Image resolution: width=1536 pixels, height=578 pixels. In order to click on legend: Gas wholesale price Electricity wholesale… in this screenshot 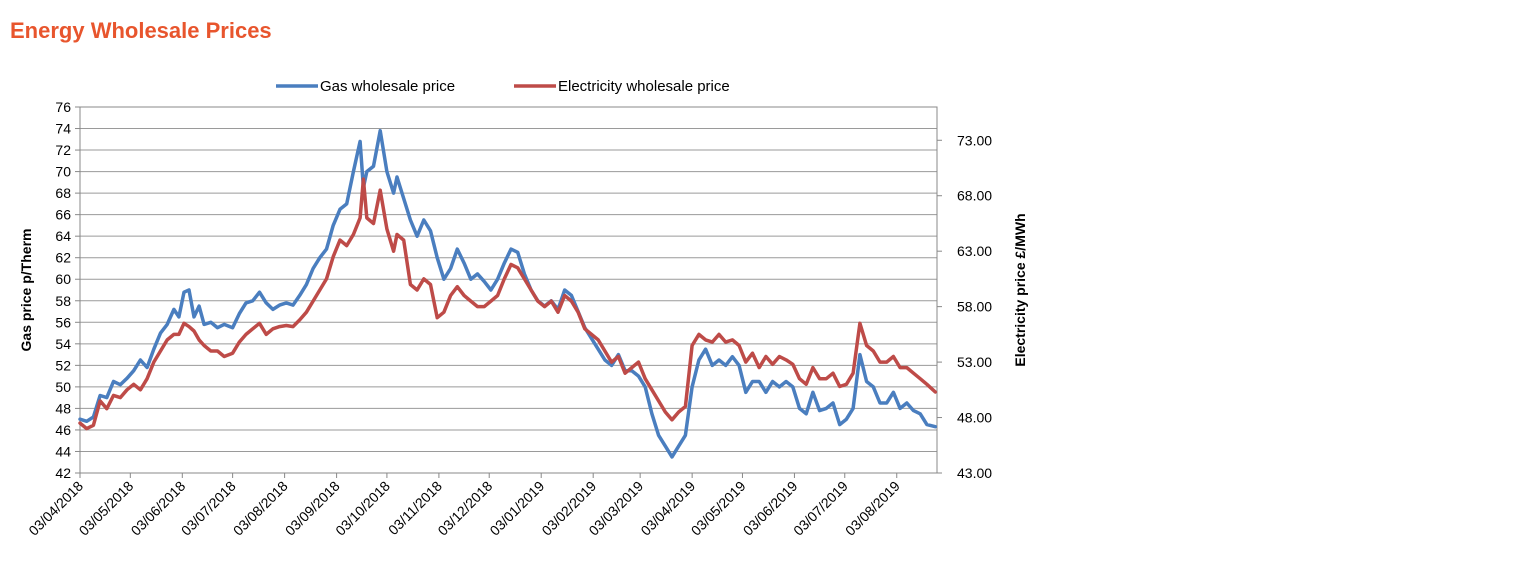, I will do `click(503, 86)`.